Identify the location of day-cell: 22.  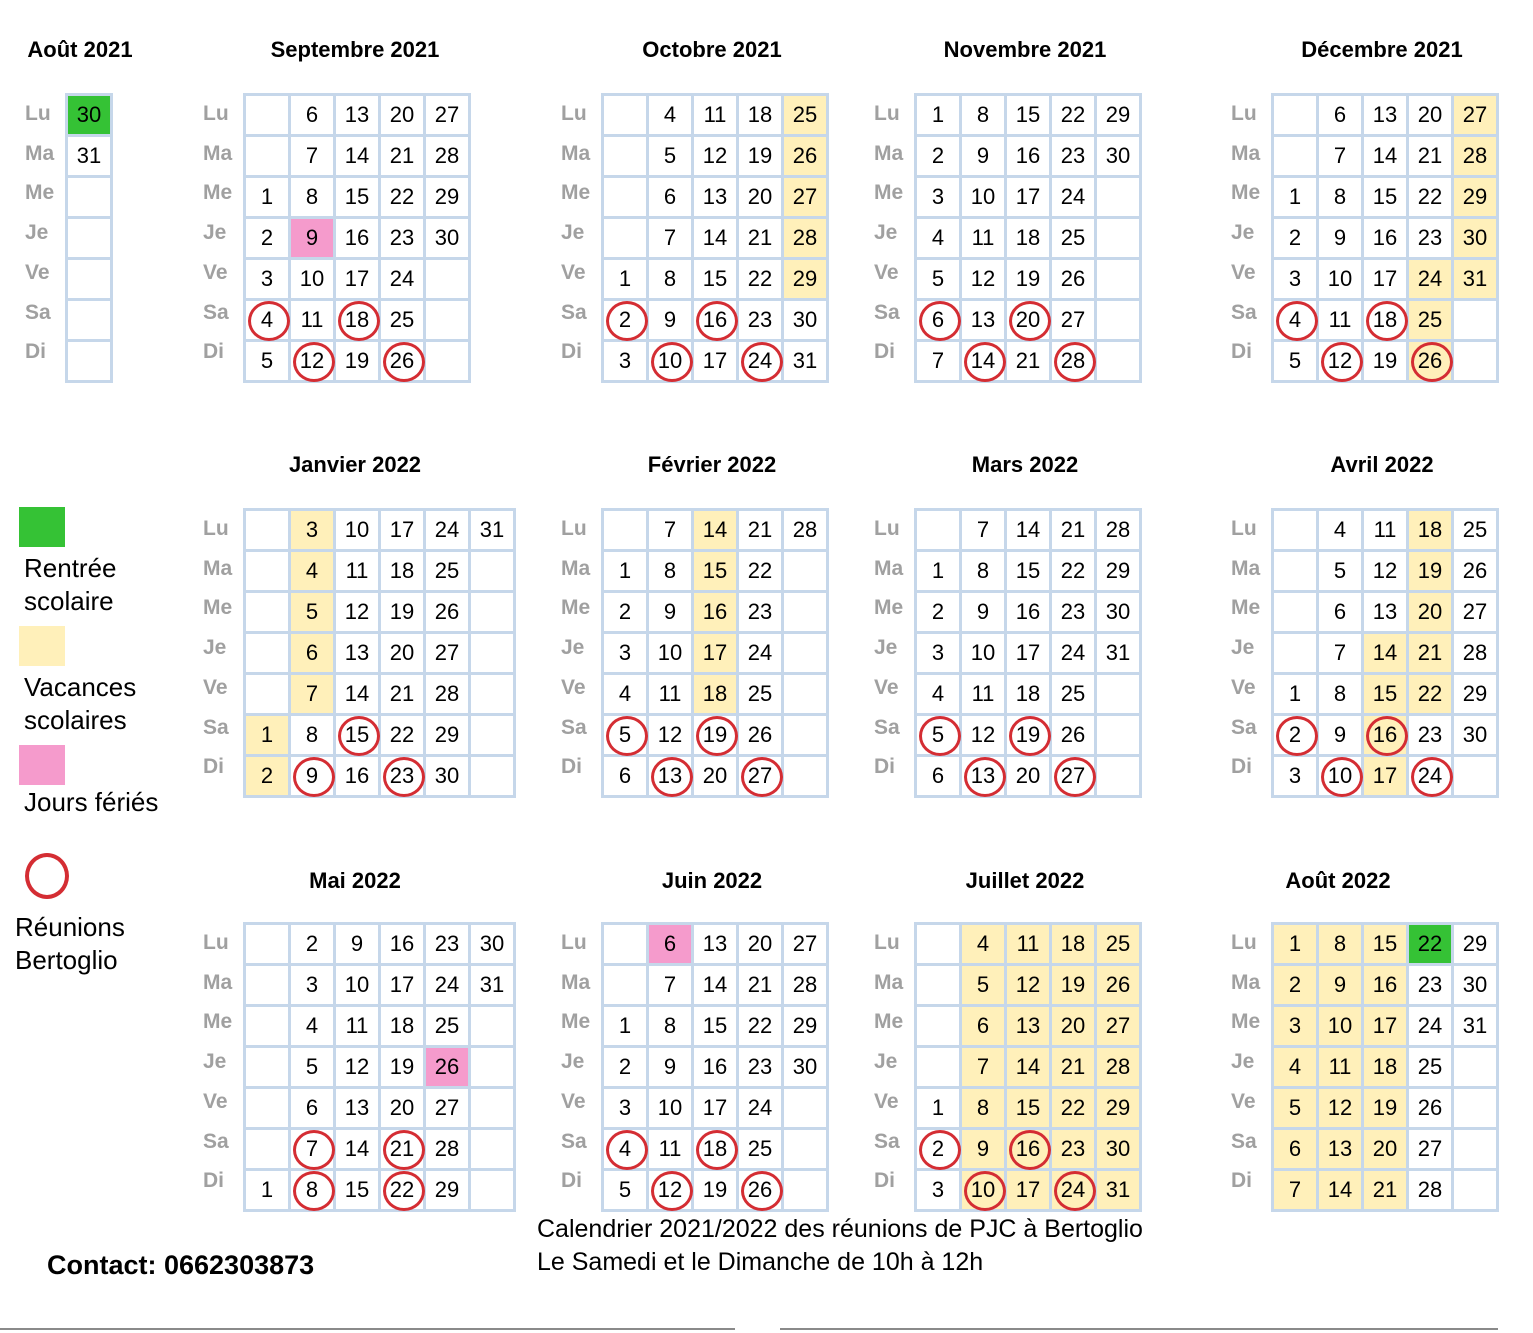
(1430, 694).